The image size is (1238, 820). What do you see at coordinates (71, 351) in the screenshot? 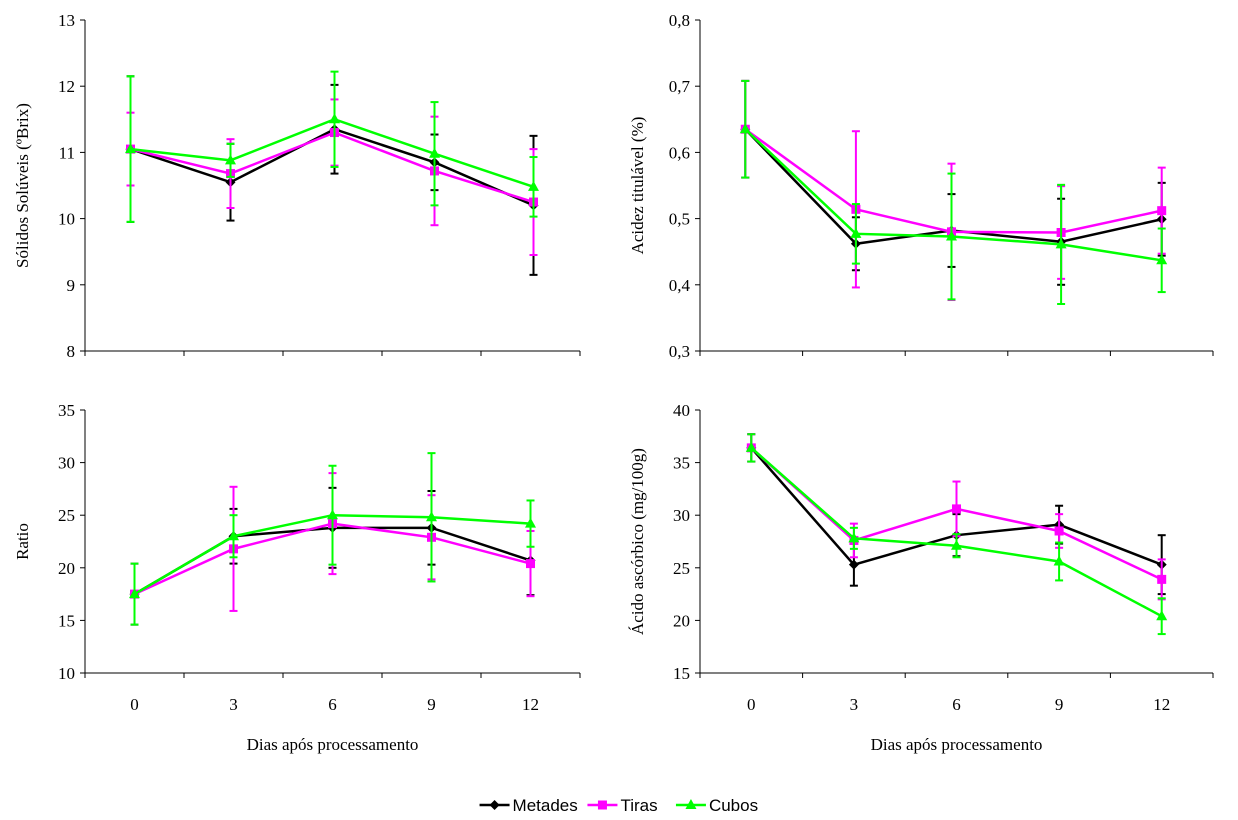
I see `y-tick-label: 8` at bounding box center [71, 351].